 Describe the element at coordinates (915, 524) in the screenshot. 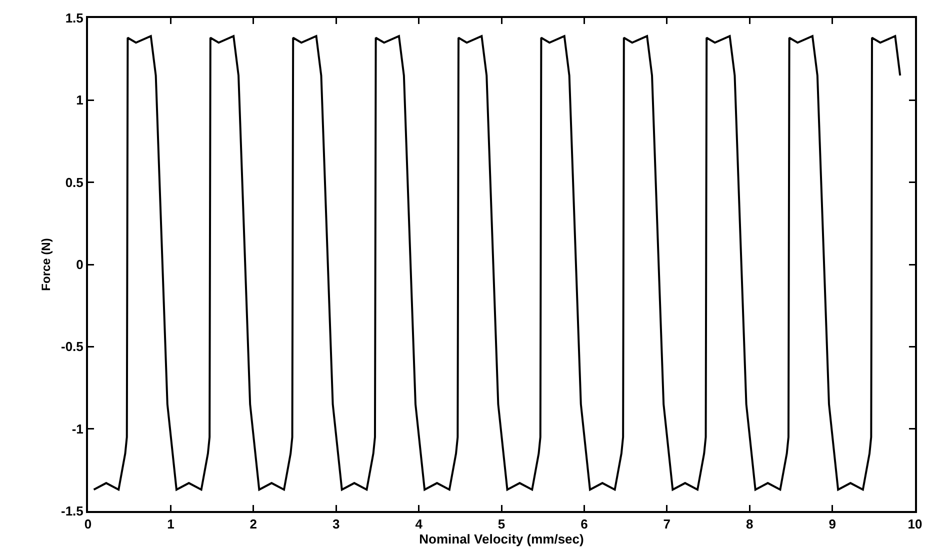

I see `x-tick-label: 10` at that location.